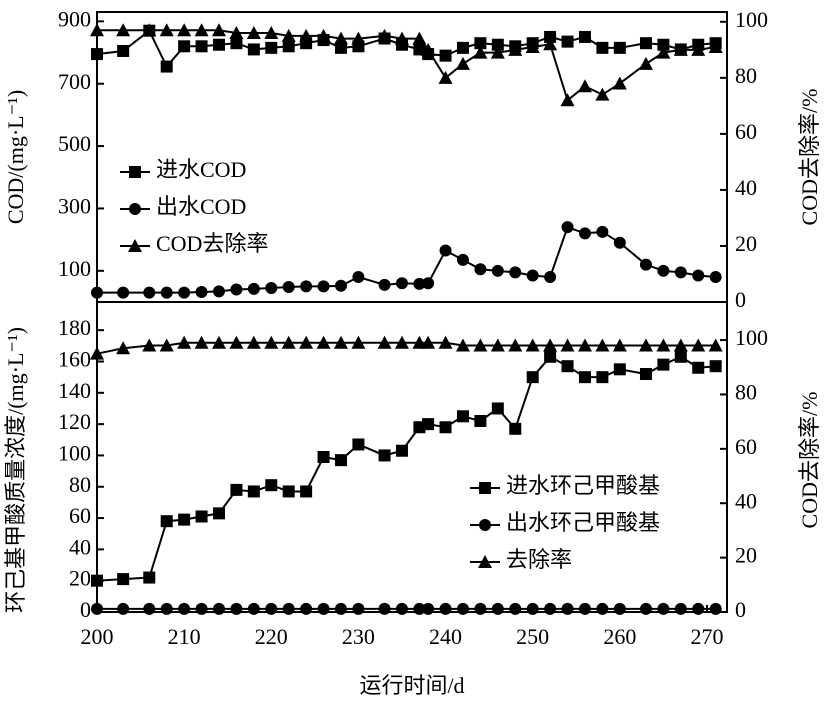  What do you see at coordinates (74, 143) in the screenshot?
I see `y-tick-label: 500` at bounding box center [74, 143].